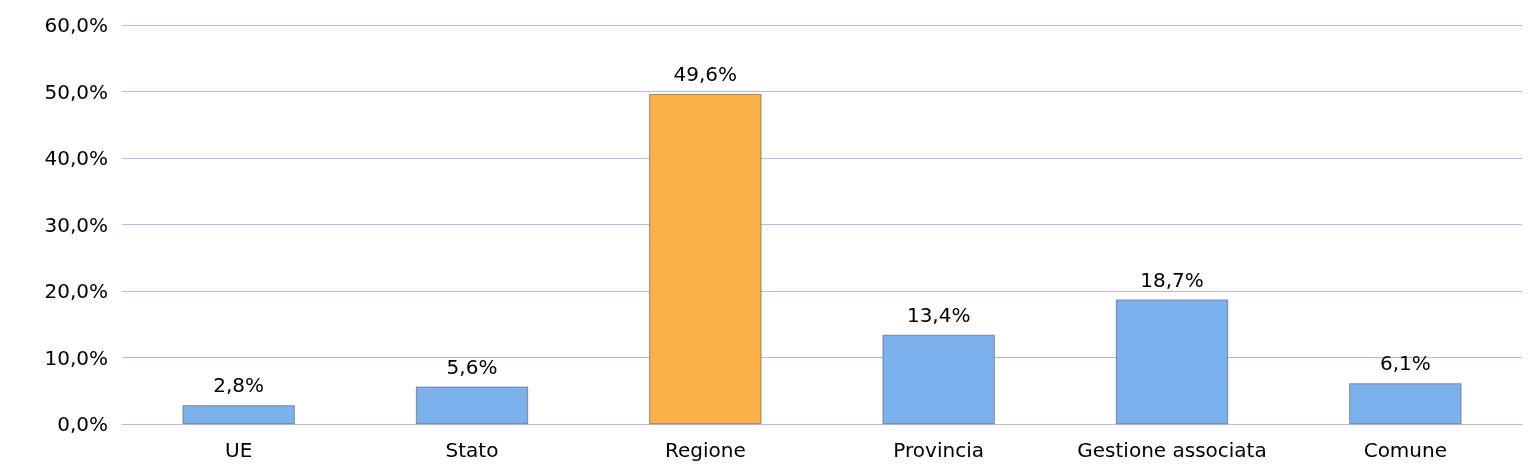  What do you see at coordinates (76, 357) in the screenshot?
I see `y-tick-label: 10,0%` at bounding box center [76, 357].